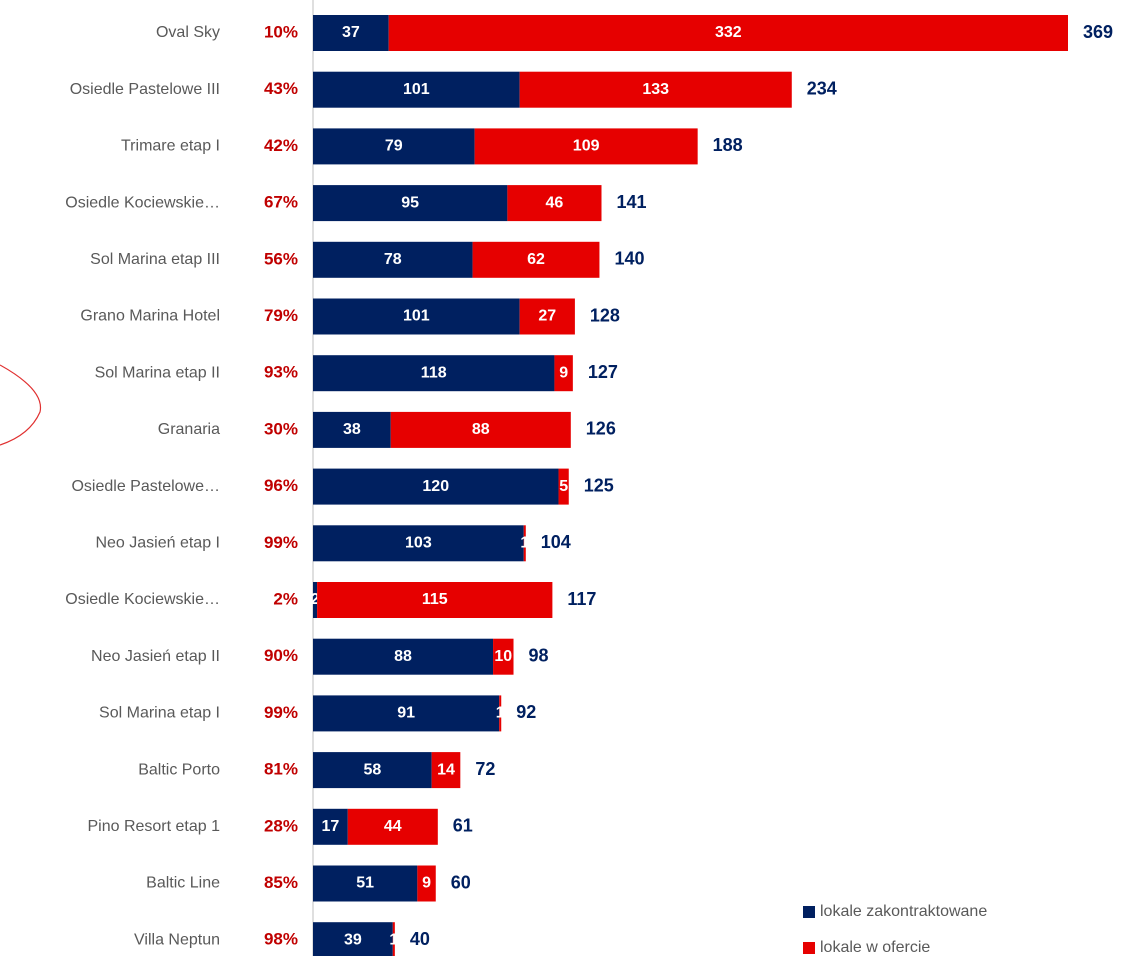  What do you see at coordinates (1098, 32) in the screenshot?
I see `total-label: 369` at bounding box center [1098, 32].